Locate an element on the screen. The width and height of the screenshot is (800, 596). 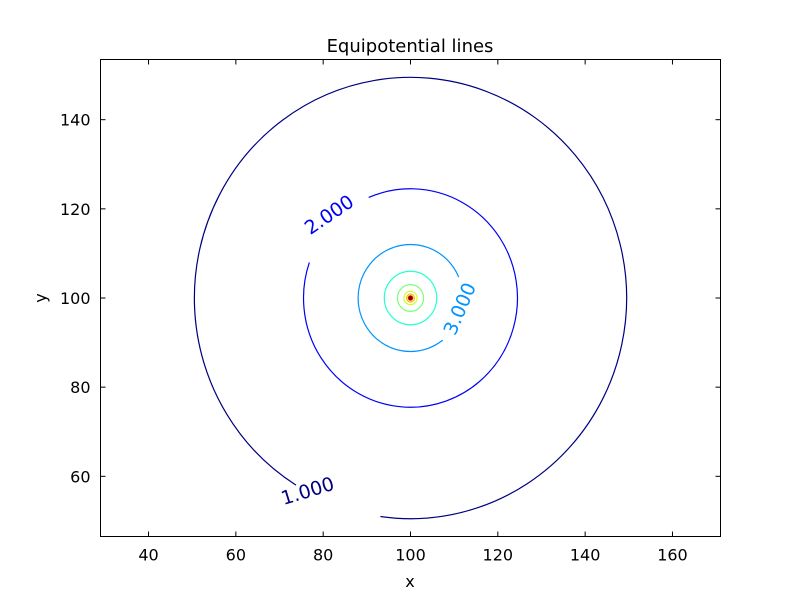
x-tick-label: 40 is located at coordinates (148, 555).